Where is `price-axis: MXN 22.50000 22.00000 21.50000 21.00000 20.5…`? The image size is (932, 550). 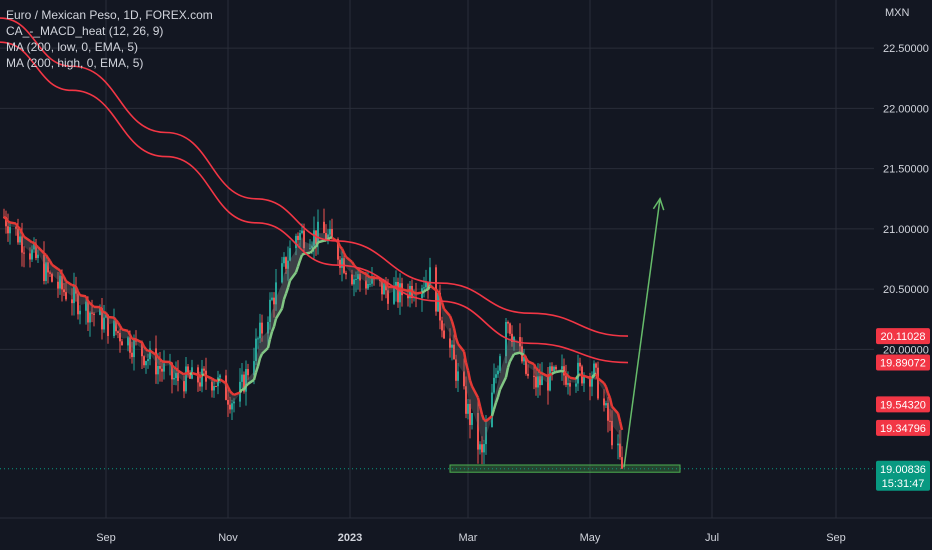
price-axis: MXN 22.50000 22.00000 21.50000 21.00000 20.5… is located at coordinates (903, 275).